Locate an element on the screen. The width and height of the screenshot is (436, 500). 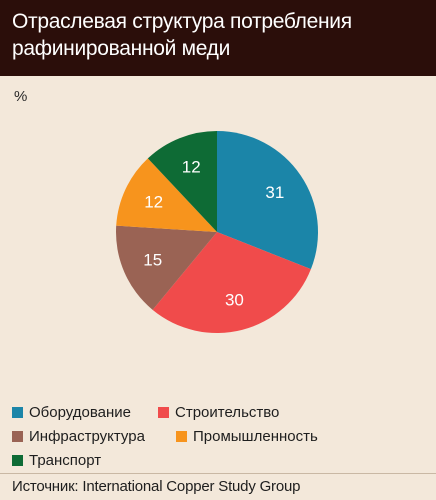
legend-item-4: Промышленность is located at coordinates (247, 436).